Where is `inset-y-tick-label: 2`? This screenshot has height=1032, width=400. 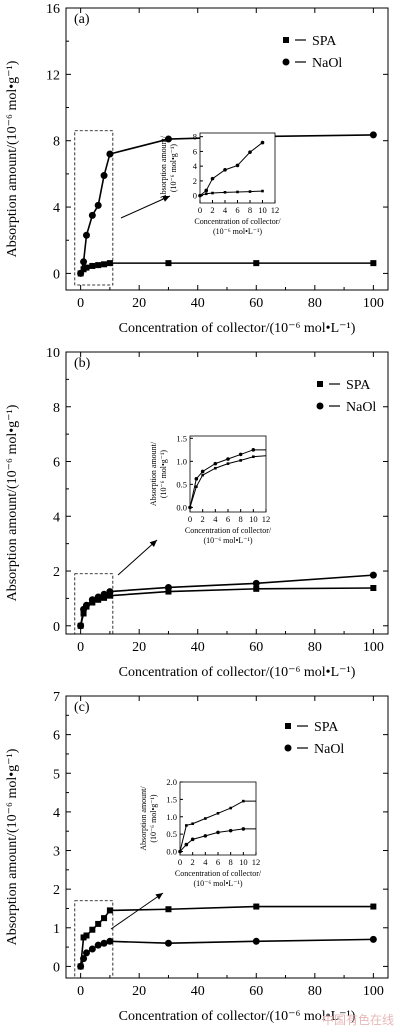 inset-y-tick-label: 2 is located at coordinates (195, 181).